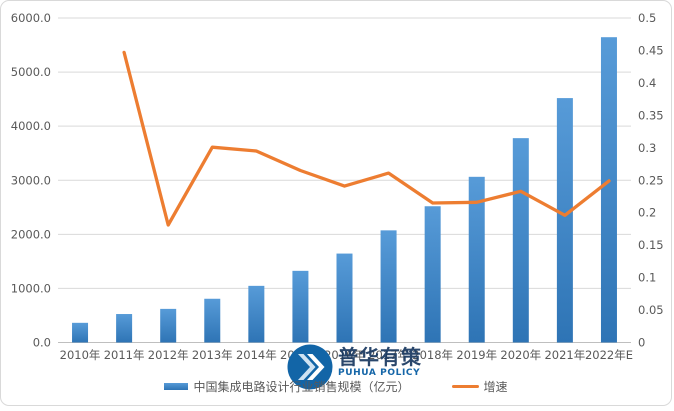  What do you see at coordinates (31, 234) in the screenshot?
I see `left-axis-tick-2000.0: 2000.0` at bounding box center [31, 234].